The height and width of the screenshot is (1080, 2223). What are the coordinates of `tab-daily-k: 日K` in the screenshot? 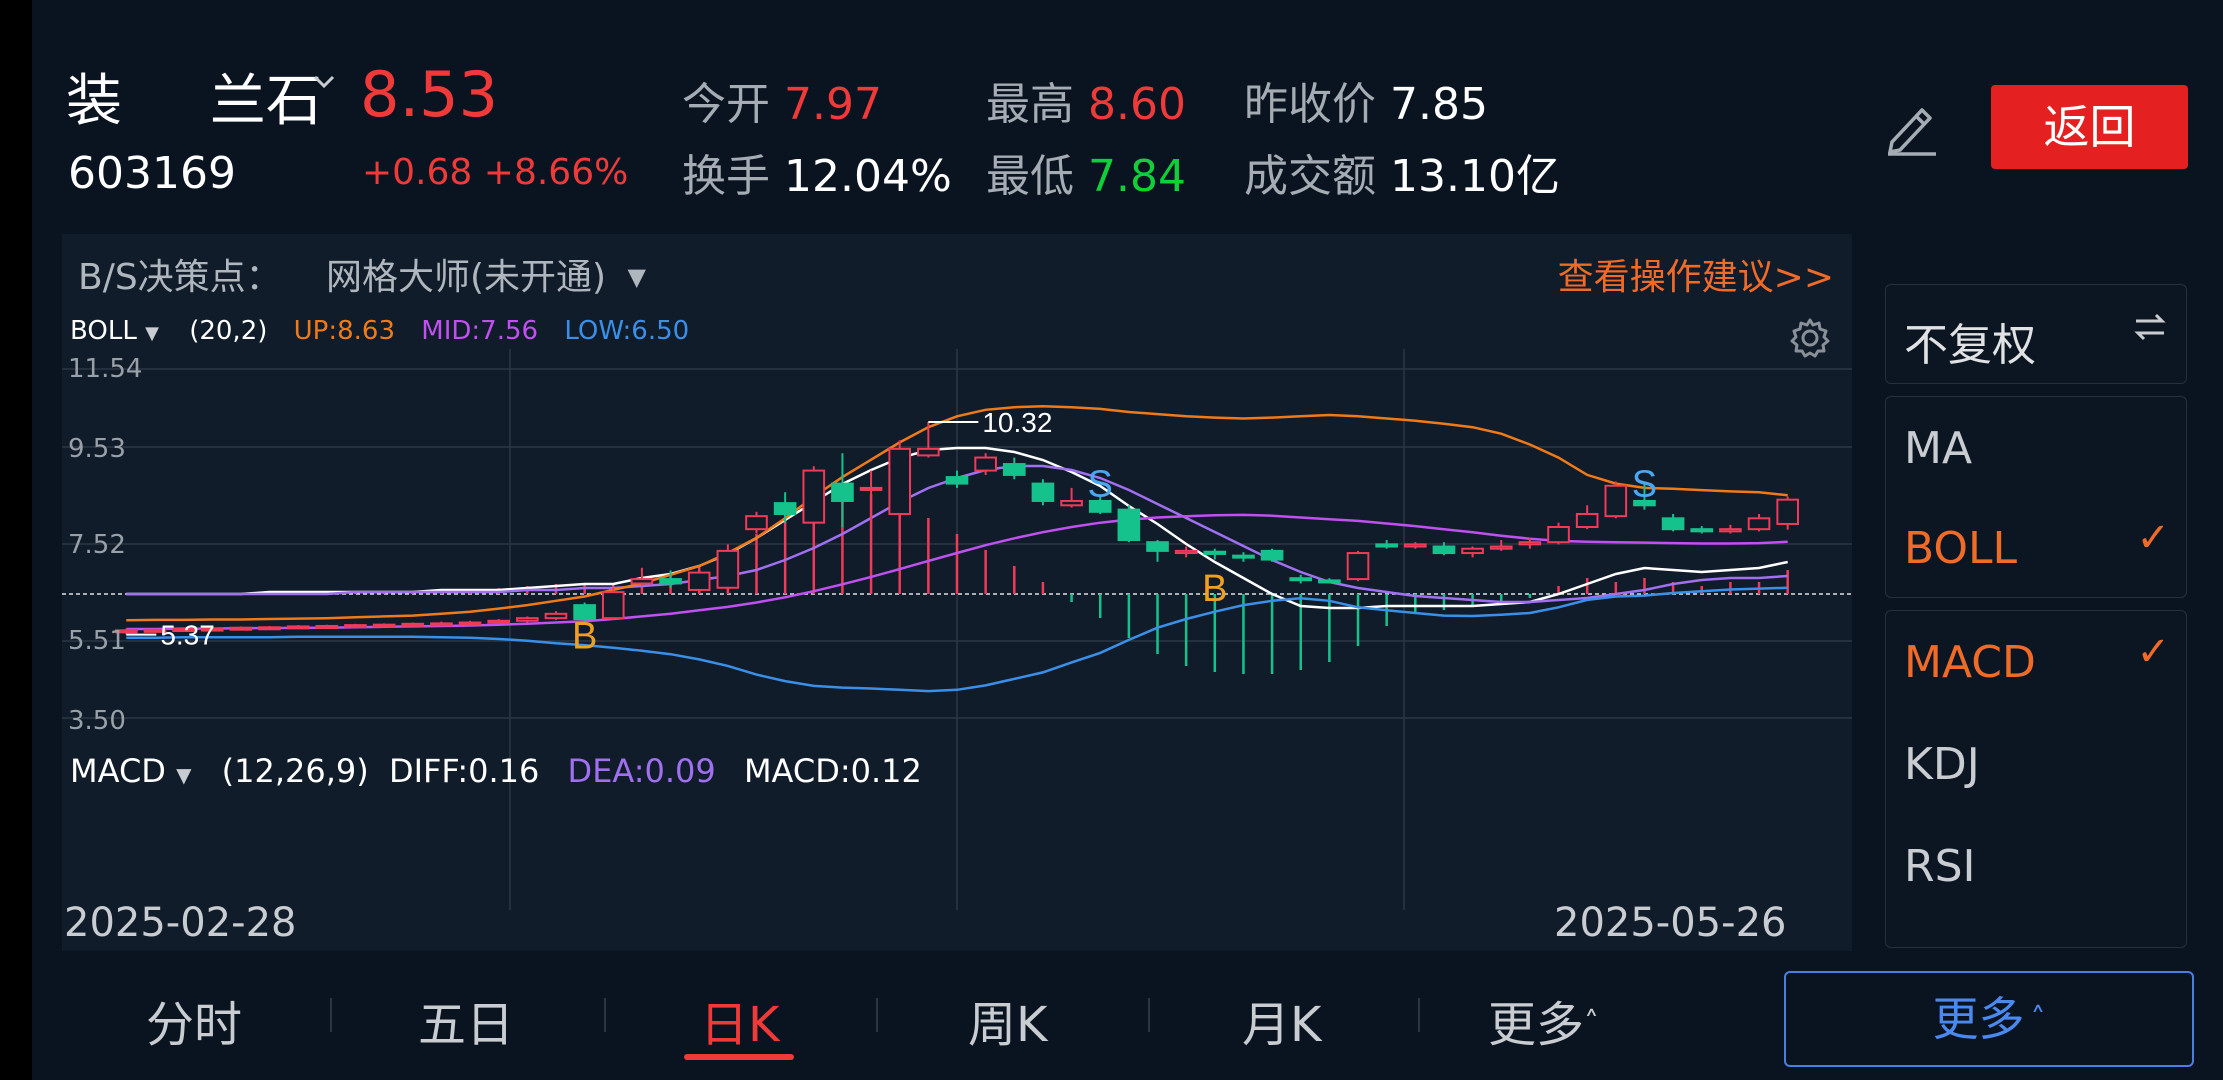 It's located at (740, 1025).